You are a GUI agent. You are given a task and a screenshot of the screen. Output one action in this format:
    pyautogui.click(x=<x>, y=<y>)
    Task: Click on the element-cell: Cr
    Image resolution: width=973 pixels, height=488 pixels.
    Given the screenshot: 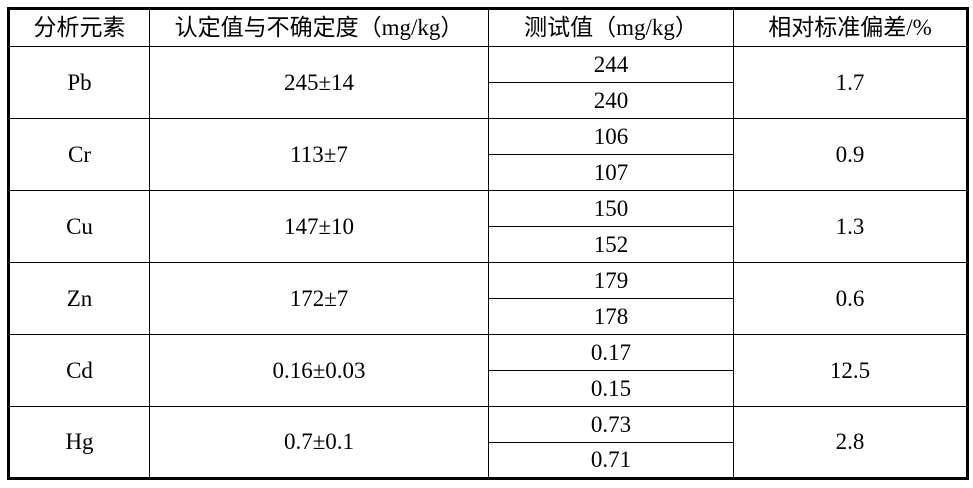 What is the action you would take?
    pyautogui.click(x=79, y=154)
    